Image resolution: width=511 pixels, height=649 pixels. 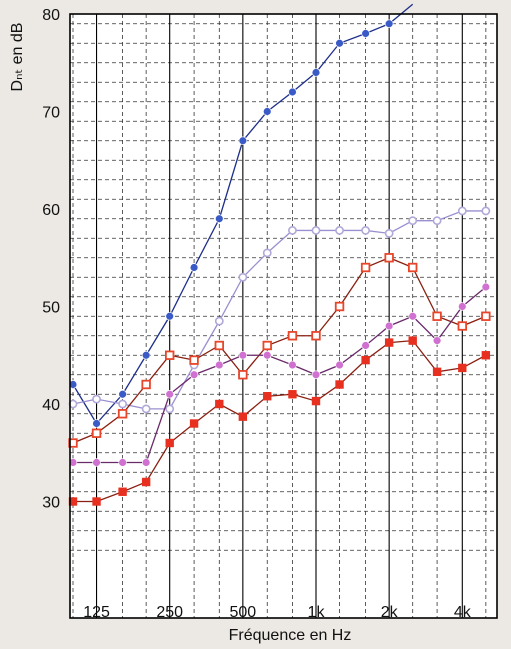 I want to click on y-tick-label: 40, so click(x=51, y=405).